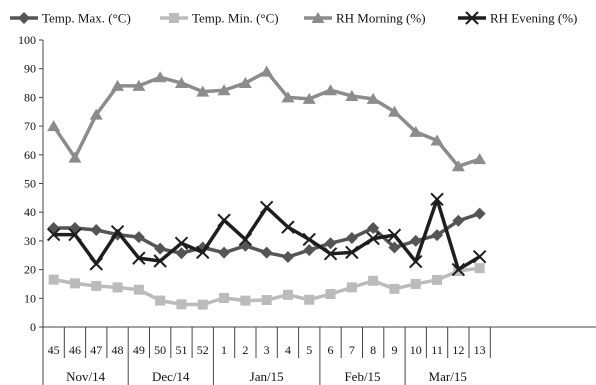  I want to click on x-tick-label: 5, so click(309, 350).